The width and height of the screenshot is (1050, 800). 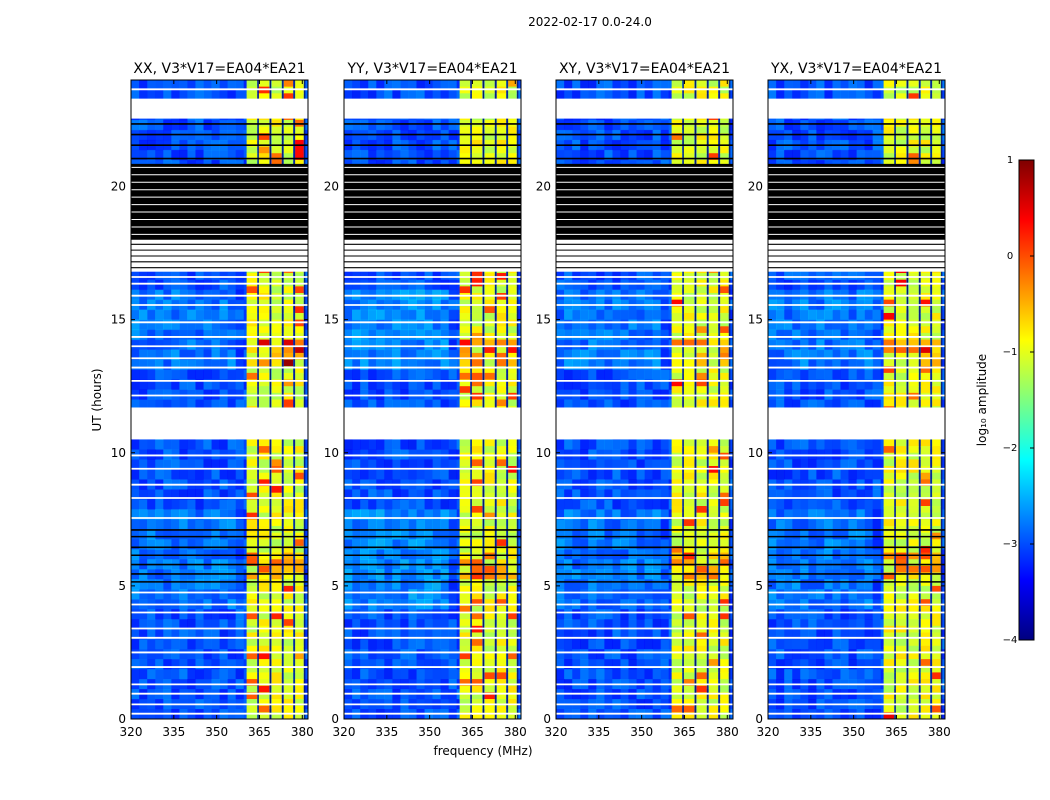 I want to click on y-tick-label: 20, so click(x=118, y=187).